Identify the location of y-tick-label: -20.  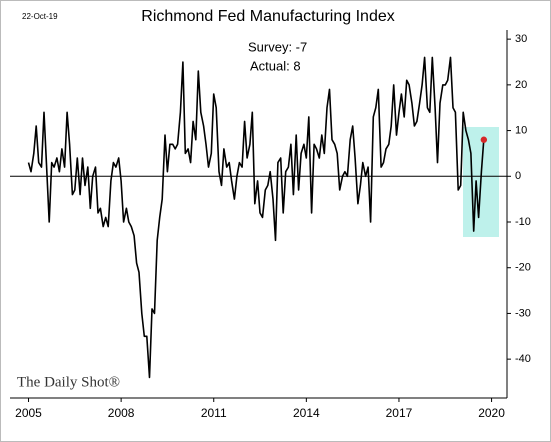
(523, 268).